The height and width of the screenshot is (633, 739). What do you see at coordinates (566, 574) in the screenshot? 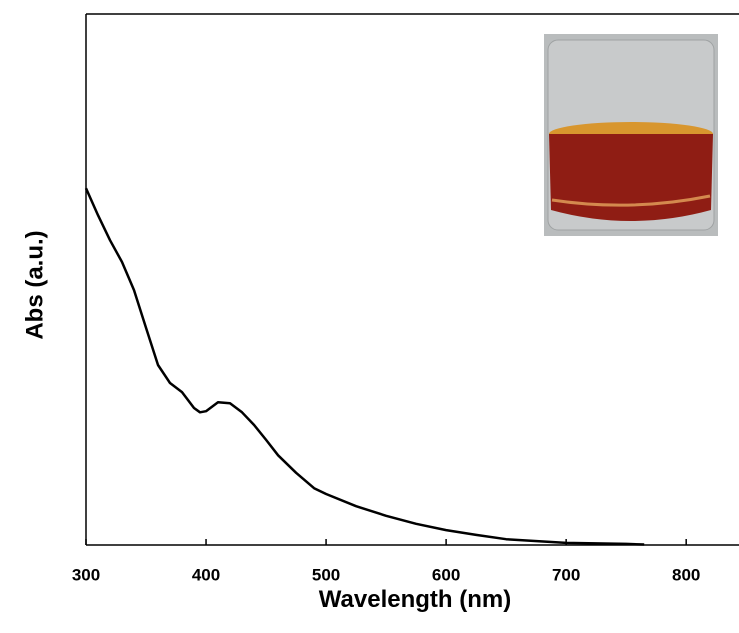
I see `x-tick-label: 700` at bounding box center [566, 574].